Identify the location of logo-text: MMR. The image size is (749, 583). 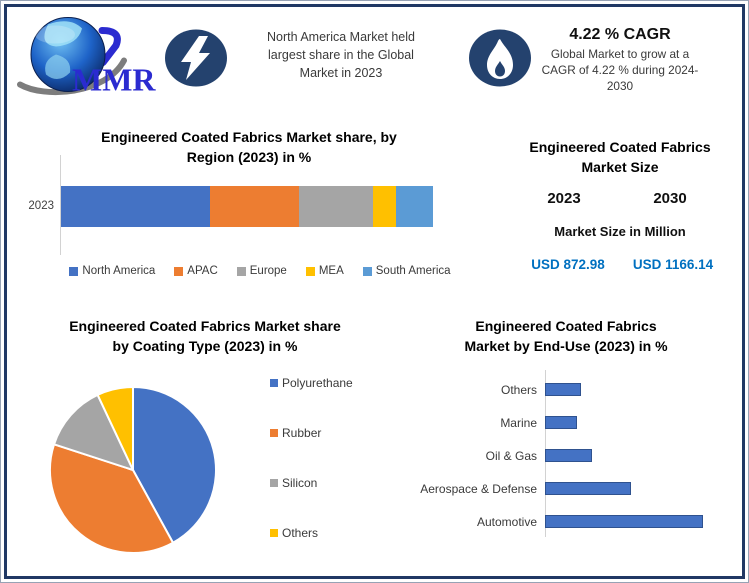
(114, 80).